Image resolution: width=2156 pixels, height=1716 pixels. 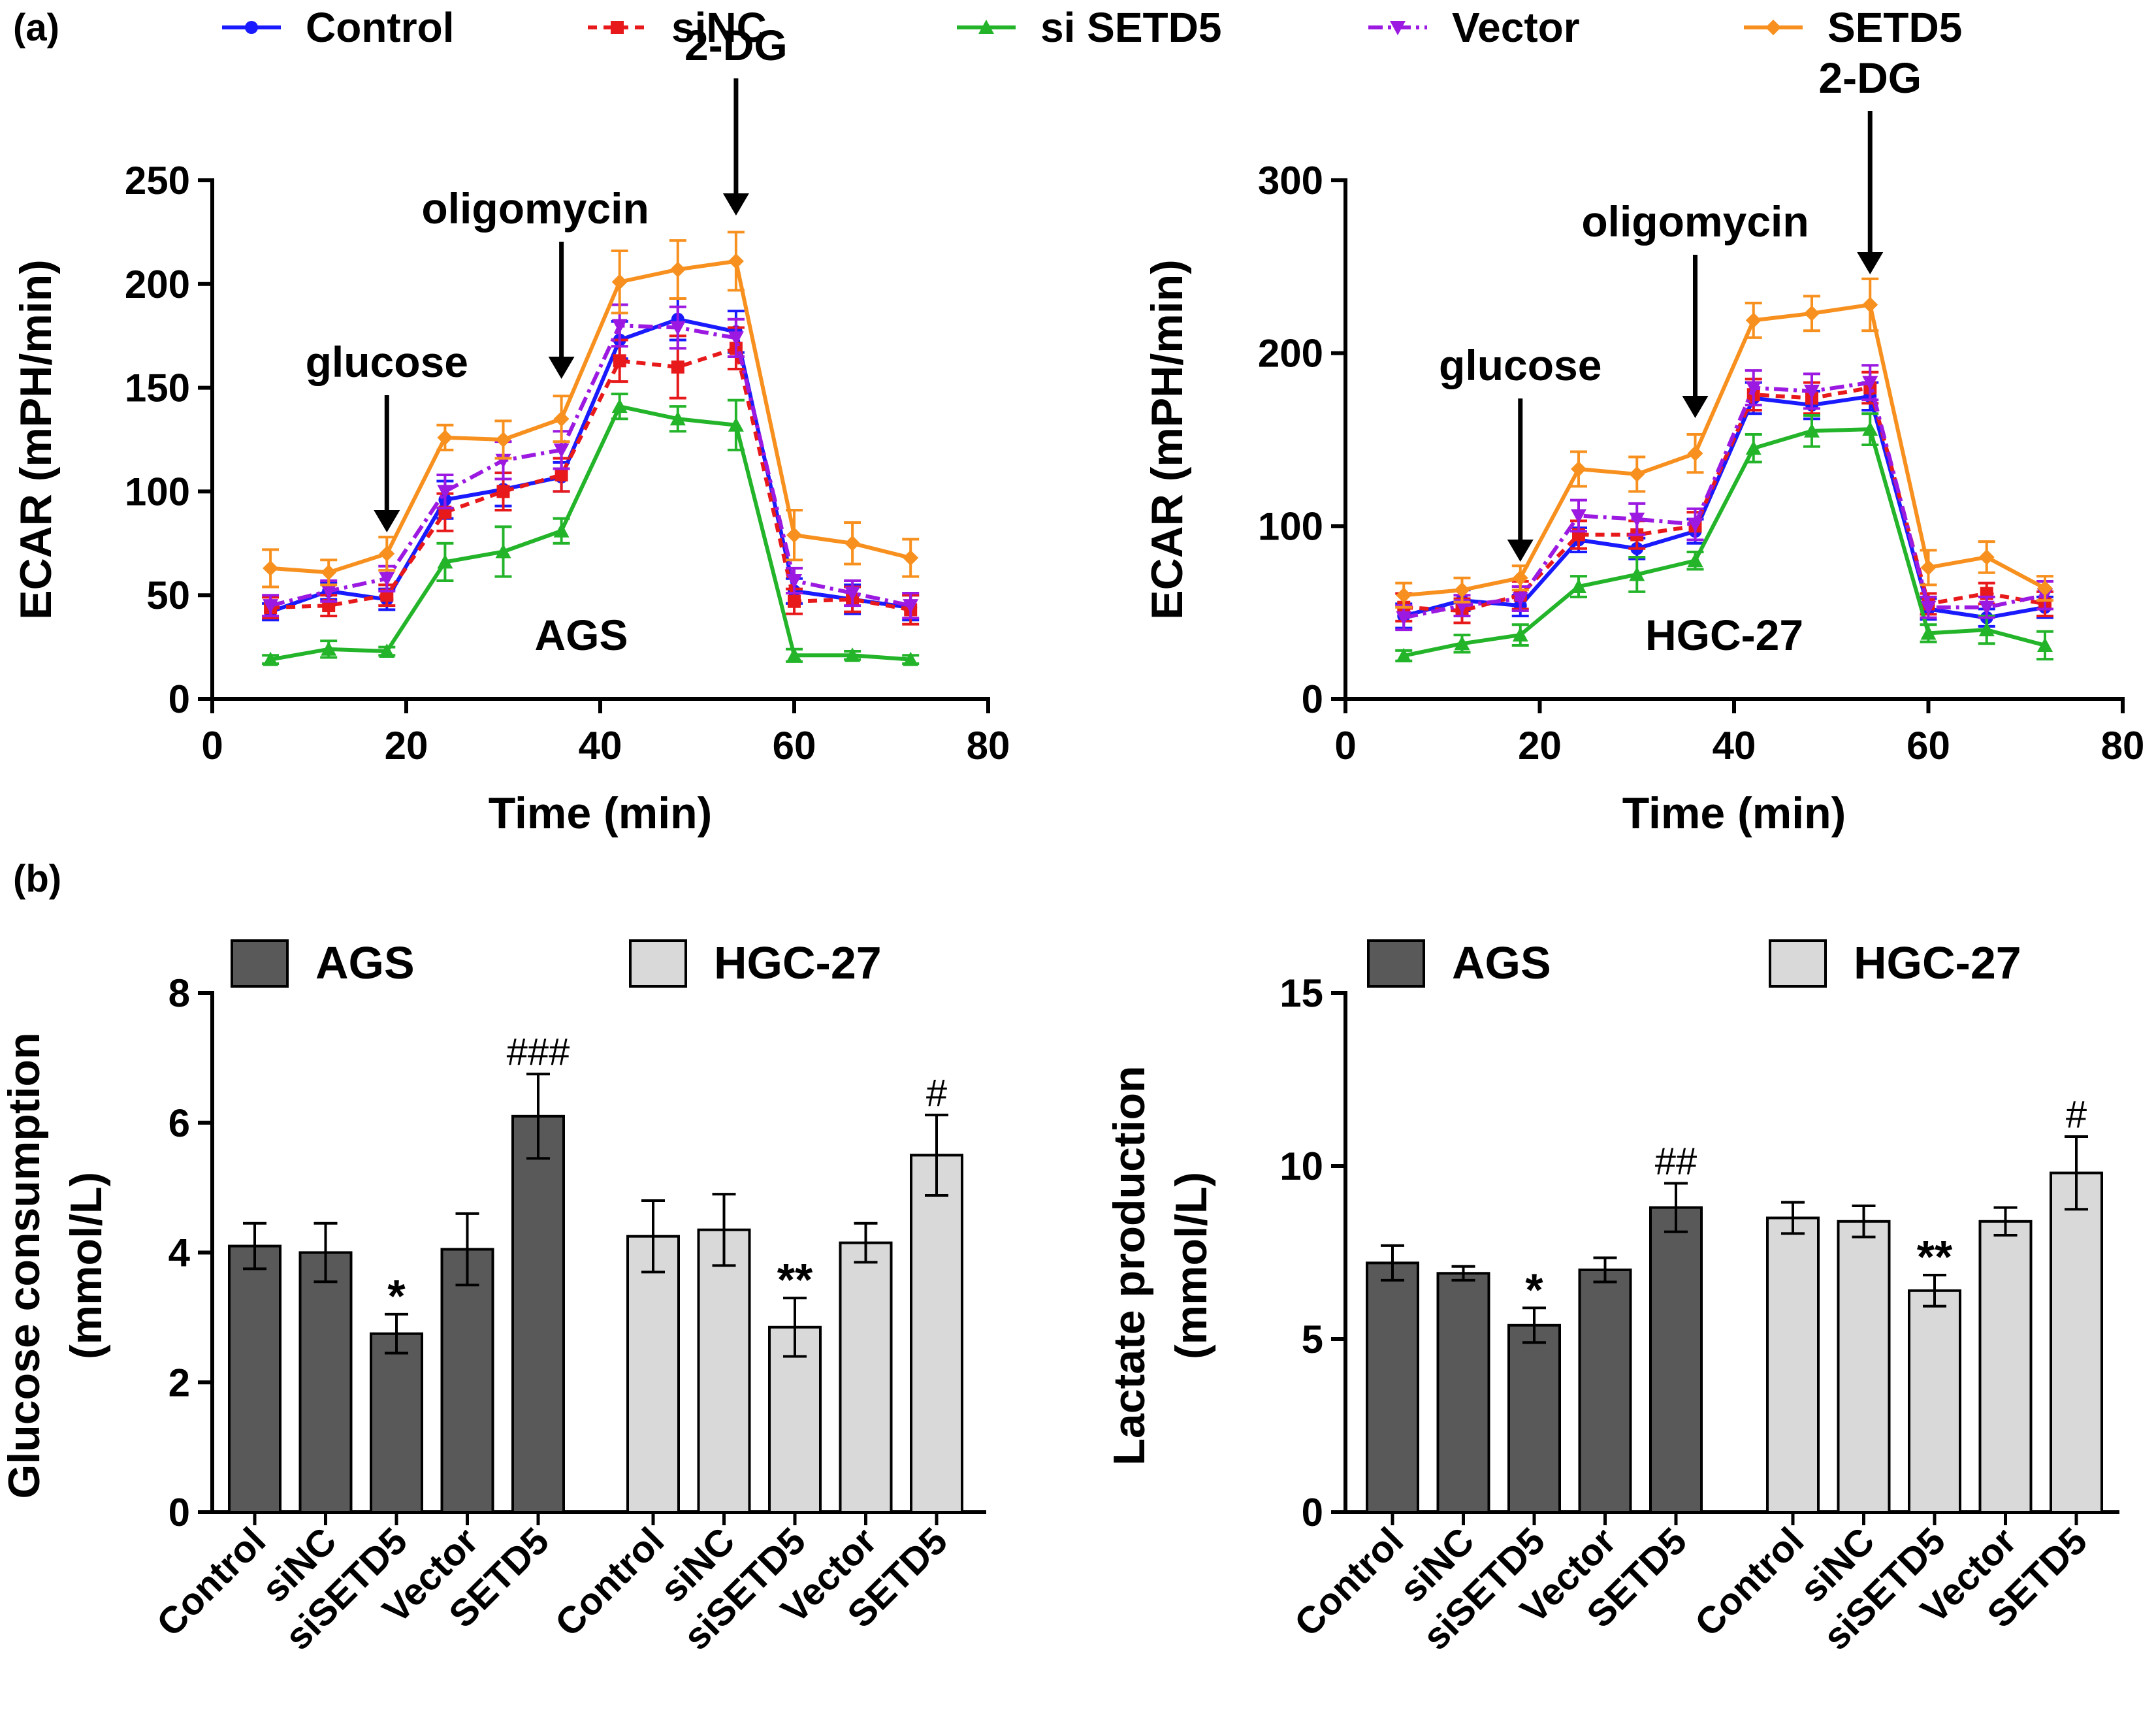 What do you see at coordinates (538, 1052) in the screenshot?
I see `significance-mark: ###` at bounding box center [538, 1052].